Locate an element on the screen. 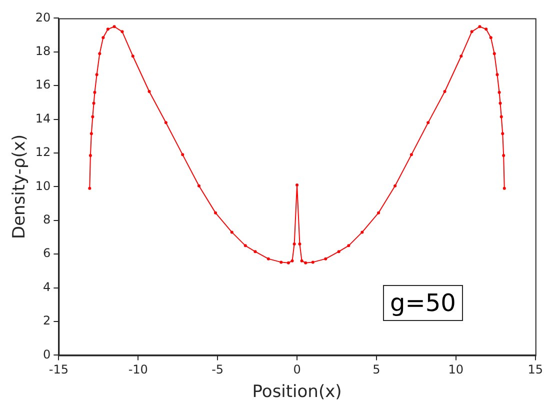 The height and width of the screenshot is (413, 546). y-tick-label: 0 is located at coordinates (47, 354).